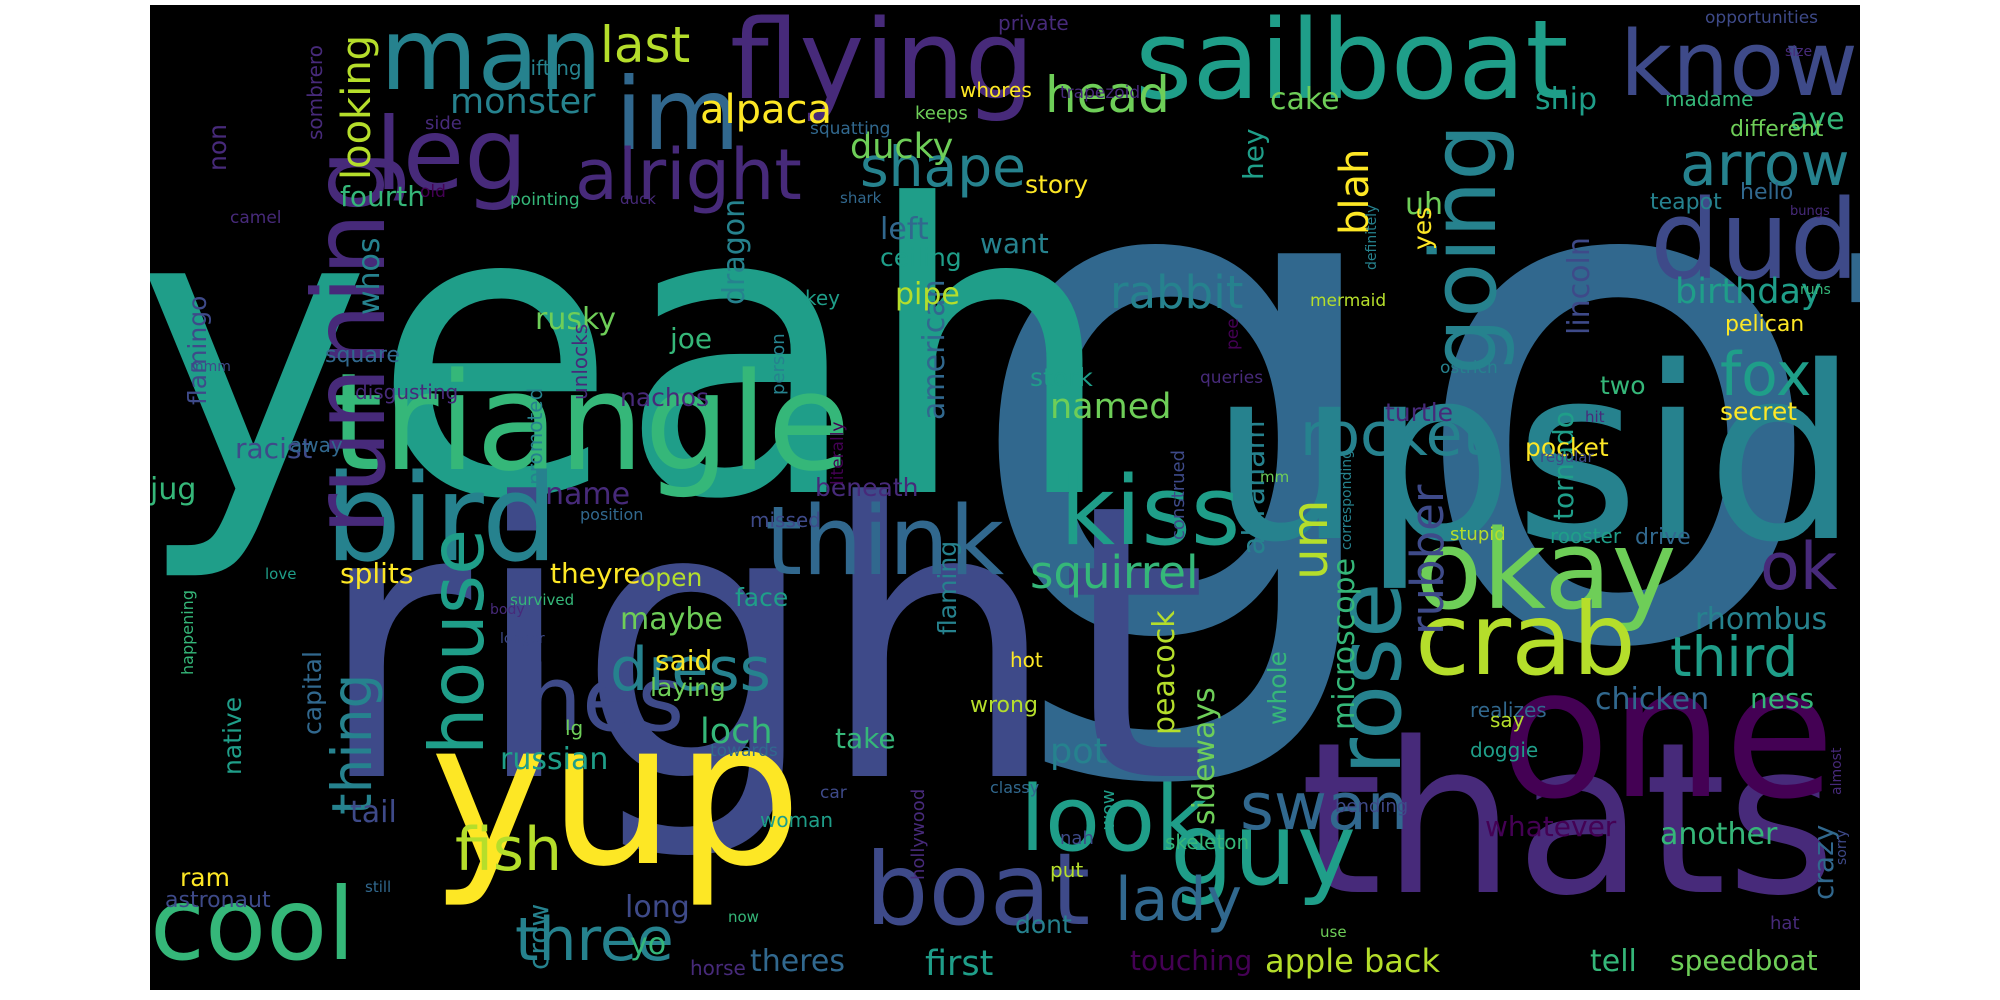 The width and height of the screenshot is (2000, 1000). I want to click on word: shark, so click(861, 198).